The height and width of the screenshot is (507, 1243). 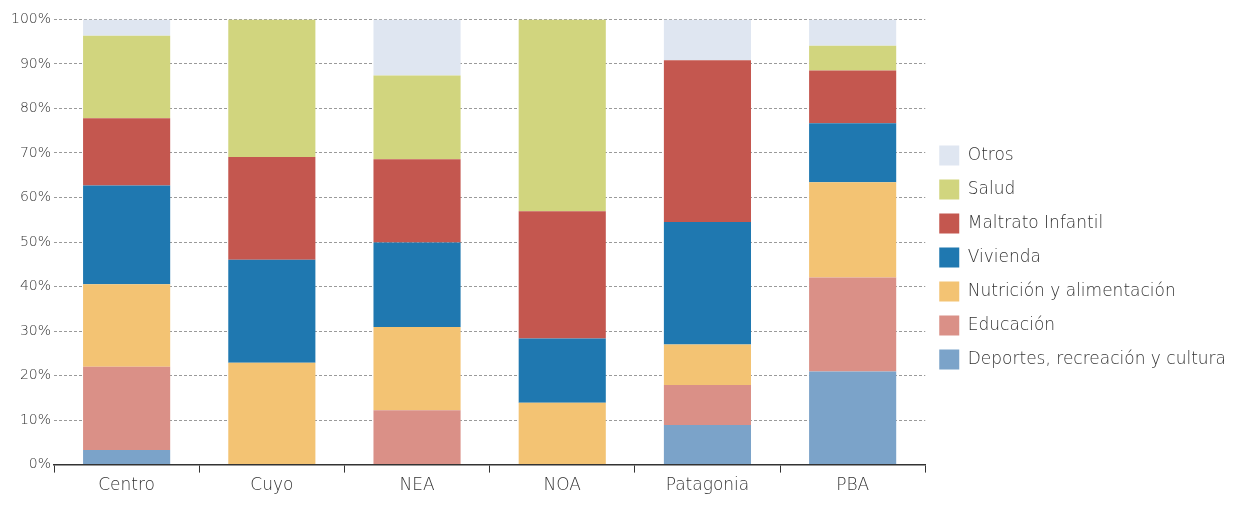 What do you see at coordinates (1035, 221) in the screenshot?
I see `legend-label: Maltrato Infantil` at bounding box center [1035, 221].